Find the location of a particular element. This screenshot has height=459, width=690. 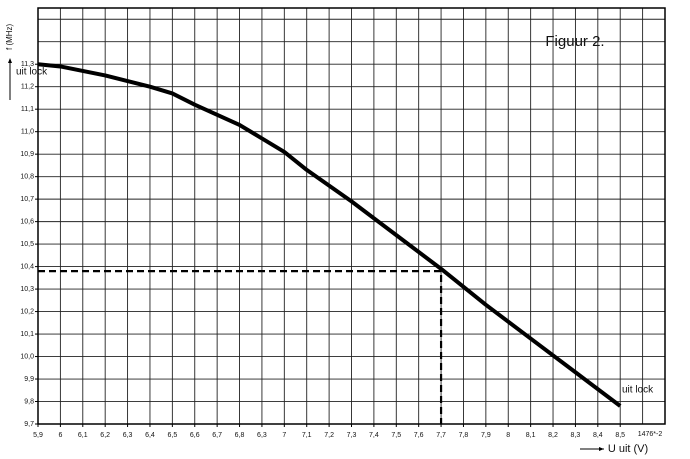

x-tick-label: 6,5 is located at coordinates (172, 435).